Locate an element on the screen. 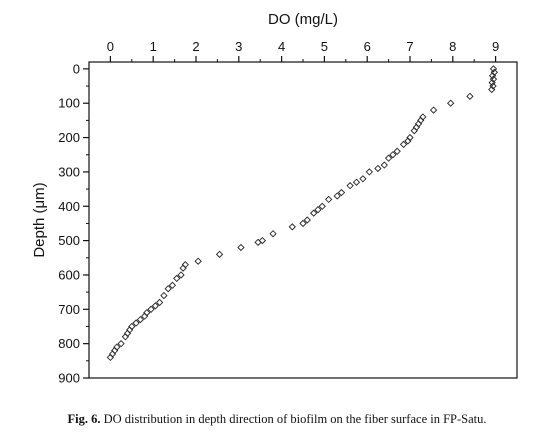  x-tick-label: 4 is located at coordinates (281, 46).